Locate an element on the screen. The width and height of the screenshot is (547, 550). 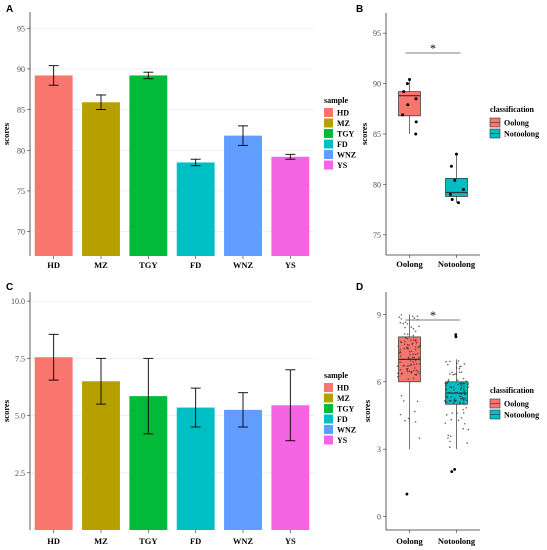
panel-b-legend-label: Notoolong is located at coordinates (521, 134).